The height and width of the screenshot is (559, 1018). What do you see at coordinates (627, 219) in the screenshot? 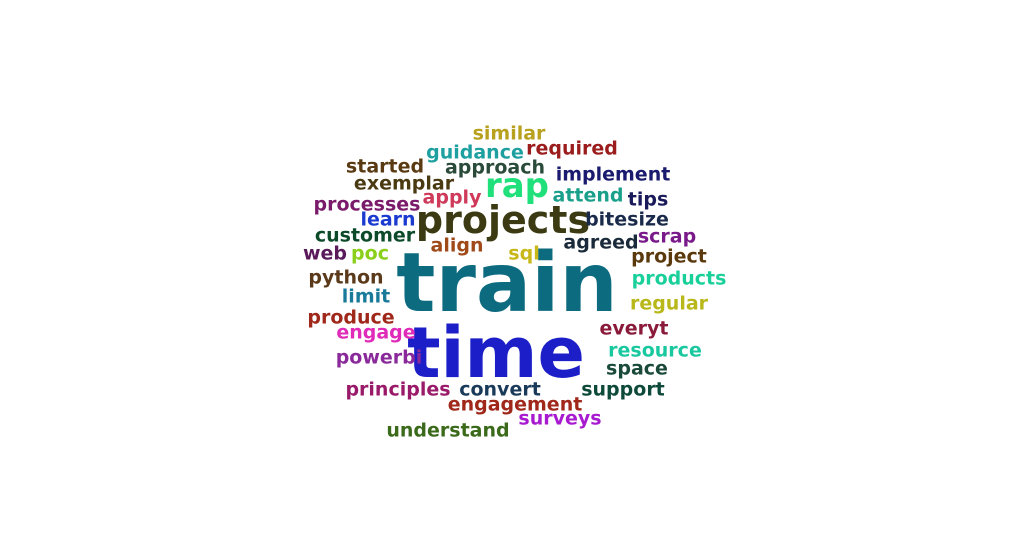
I see `word-bitesize: bitesize` at bounding box center [627, 219].